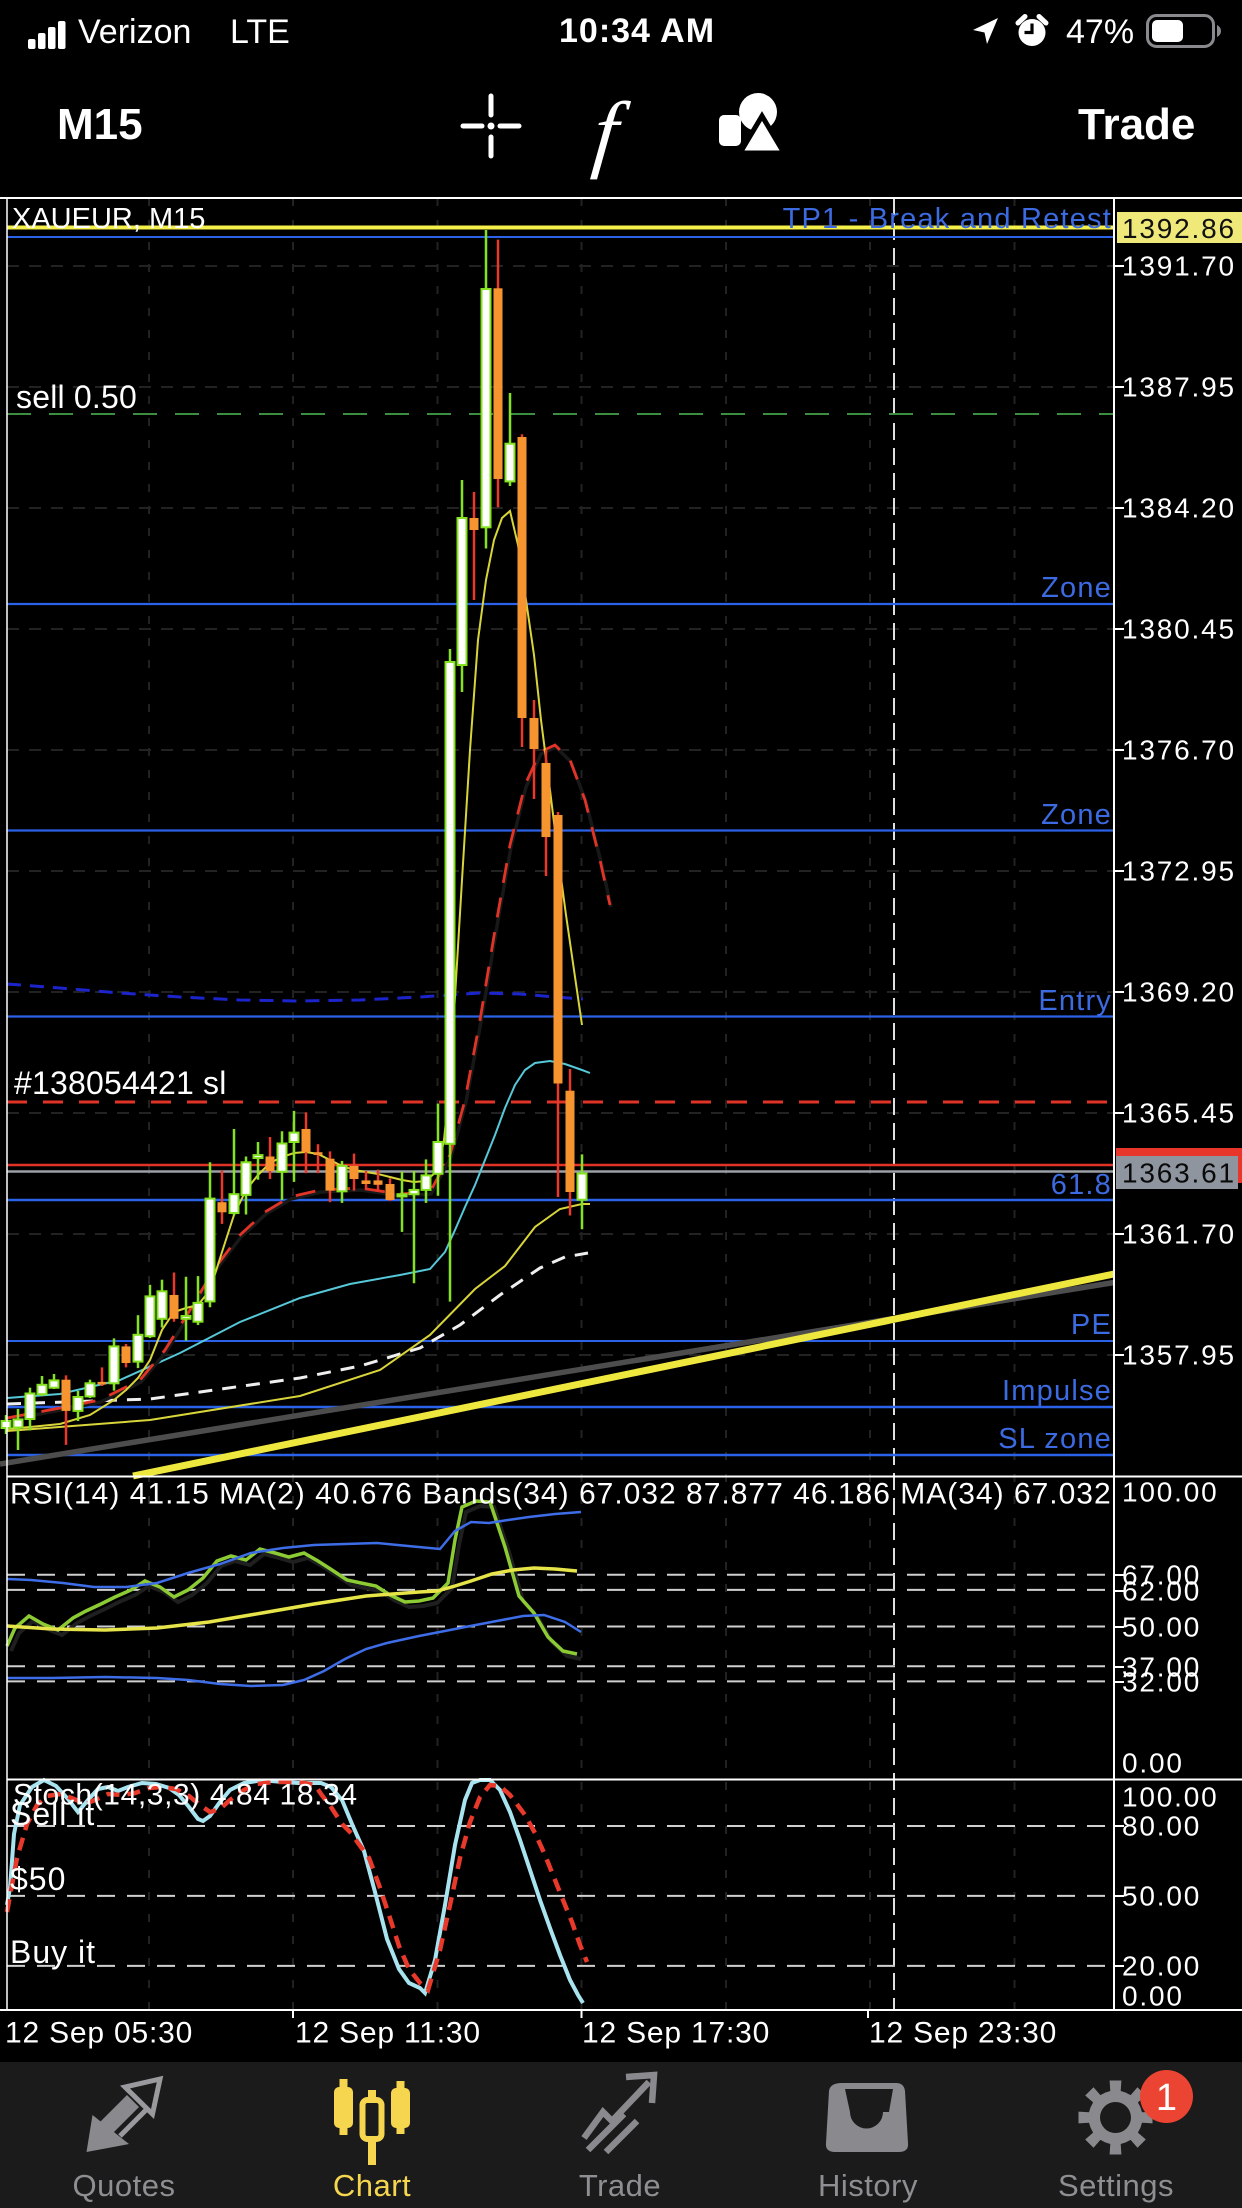  Describe the element at coordinates (108, 219) in the screenshot. I see `svg-text: XAUEUR, M15` at that location.